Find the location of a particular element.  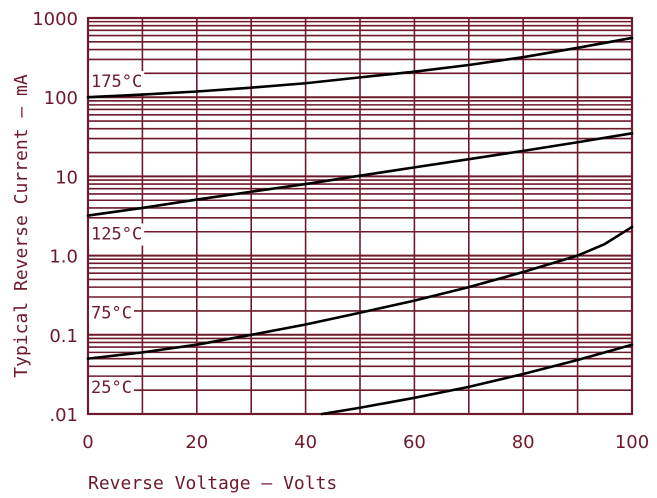

y-tick-labels: .01 0.1 1.0 10 100 1000 is located at coordinates (55, 217).